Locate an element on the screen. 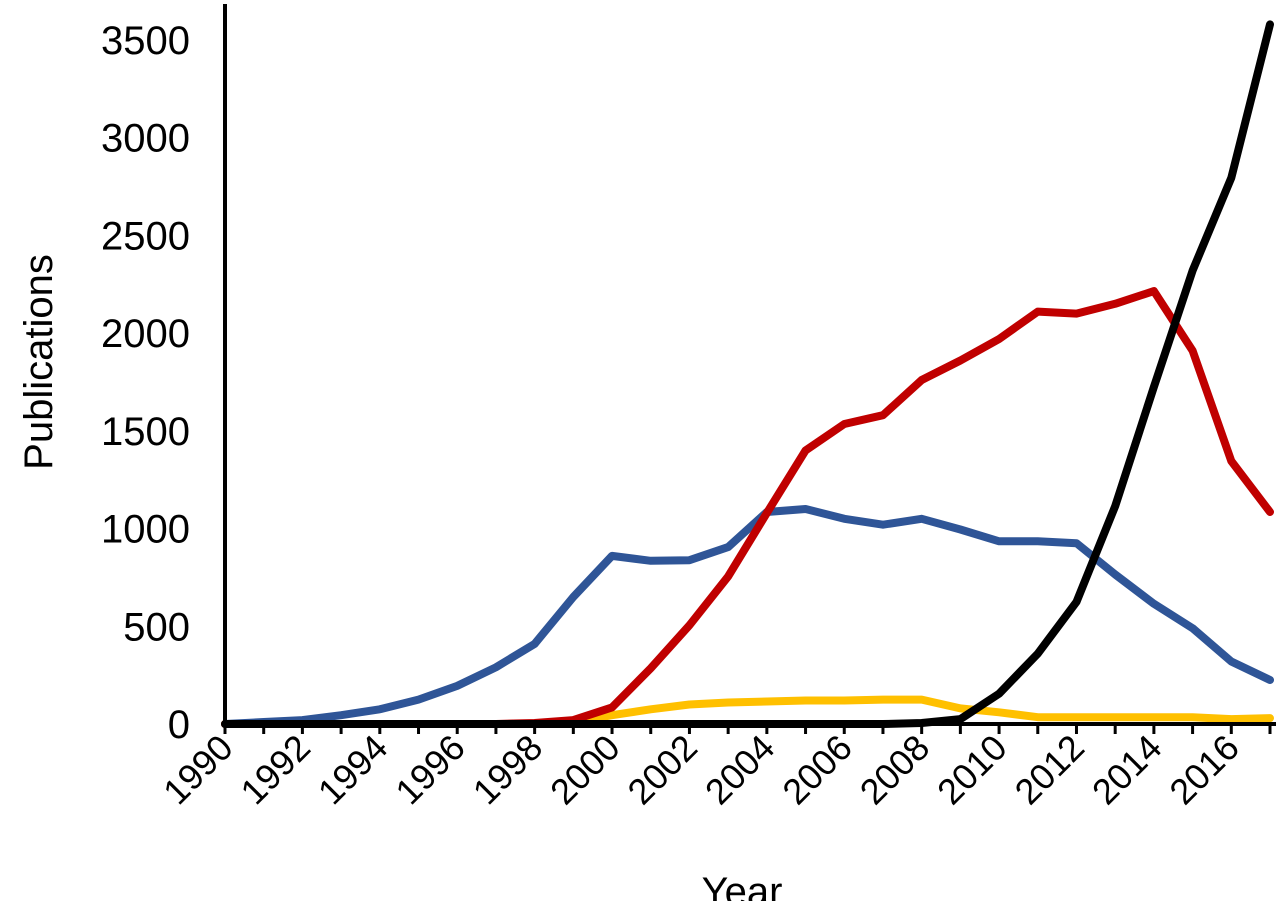 The width and height of the screenshot is (1280, 906). y-tick-label: 500 is located at coordinates (156, 627).